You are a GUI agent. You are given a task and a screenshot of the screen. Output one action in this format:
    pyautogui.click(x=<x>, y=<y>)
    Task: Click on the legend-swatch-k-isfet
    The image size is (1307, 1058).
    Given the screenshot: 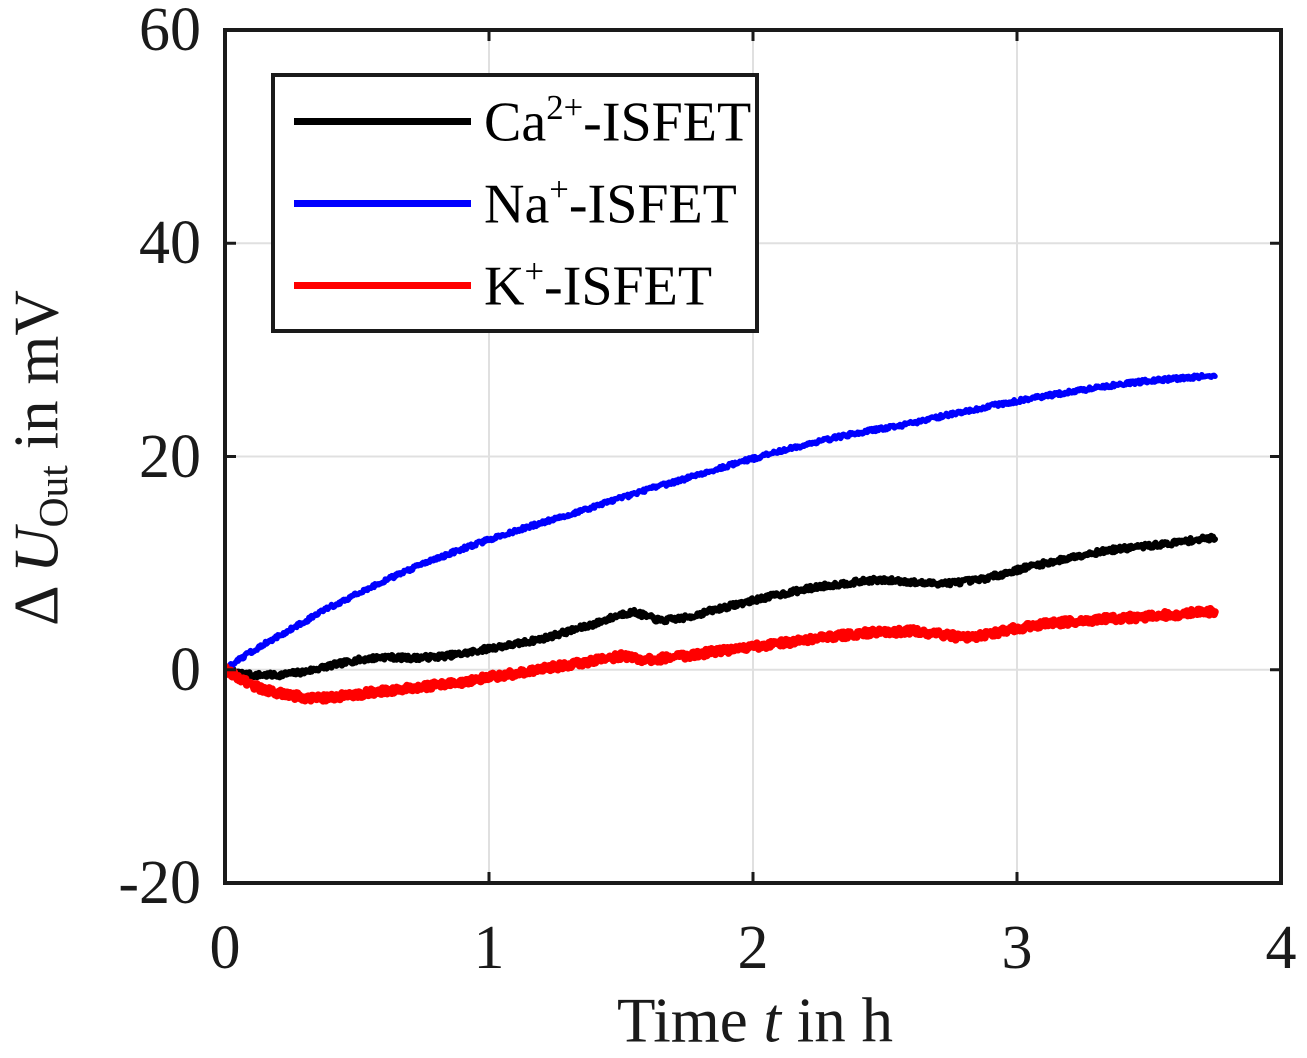 What is the action you would take?
    pyautogui.click(x=382, y=285)
    